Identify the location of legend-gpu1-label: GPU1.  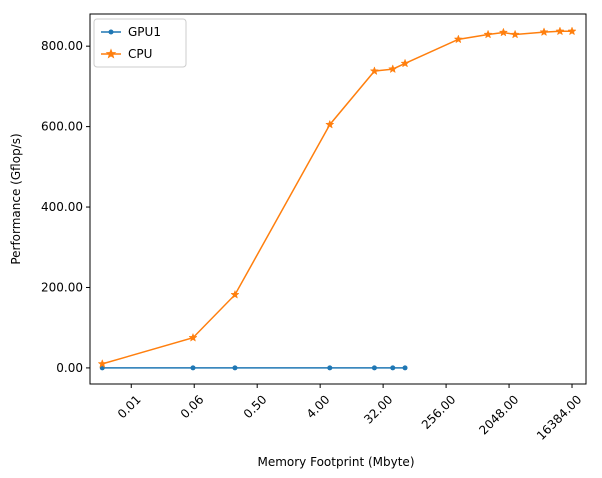
(144, 32).